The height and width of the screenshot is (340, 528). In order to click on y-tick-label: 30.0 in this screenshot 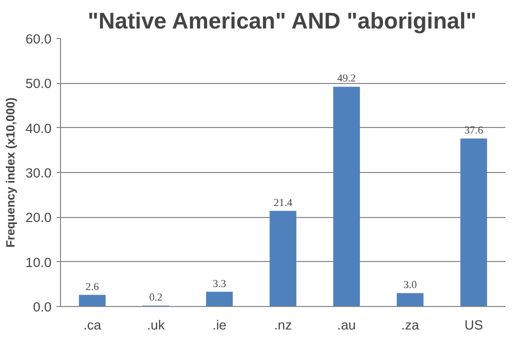, I will do `click(39, 173)`.